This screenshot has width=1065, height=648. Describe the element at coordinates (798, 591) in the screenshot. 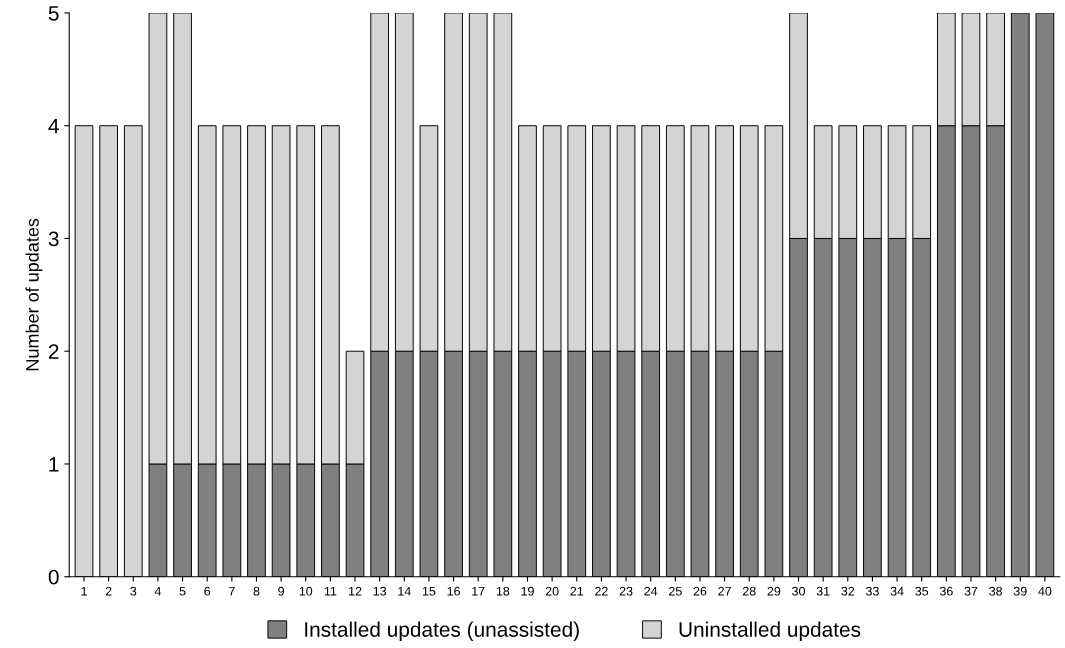

I see `x-tick-label: 30` at that location.